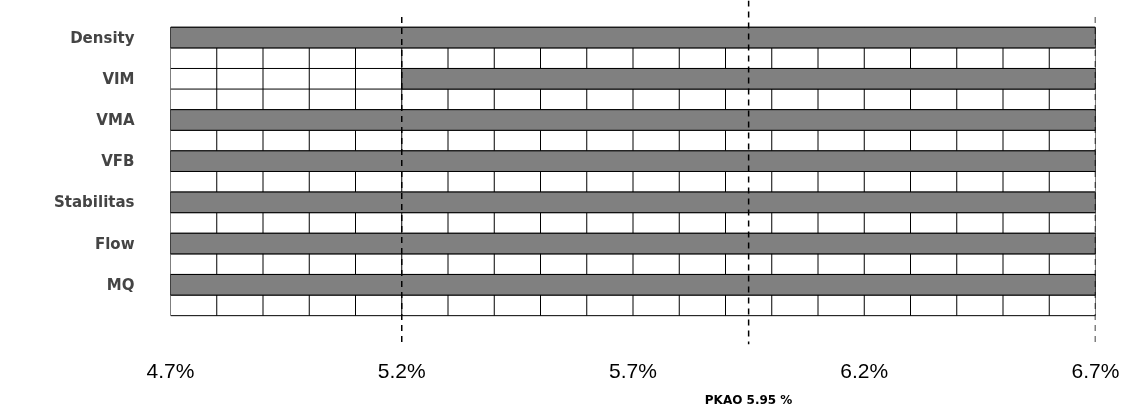 Image resolution: width=1125 pixels, height=409 pixels. What do you see at coordinates (102, 37) in the screenshot?
I see `y-tick-label: Density` at bounding box center [102, 37].